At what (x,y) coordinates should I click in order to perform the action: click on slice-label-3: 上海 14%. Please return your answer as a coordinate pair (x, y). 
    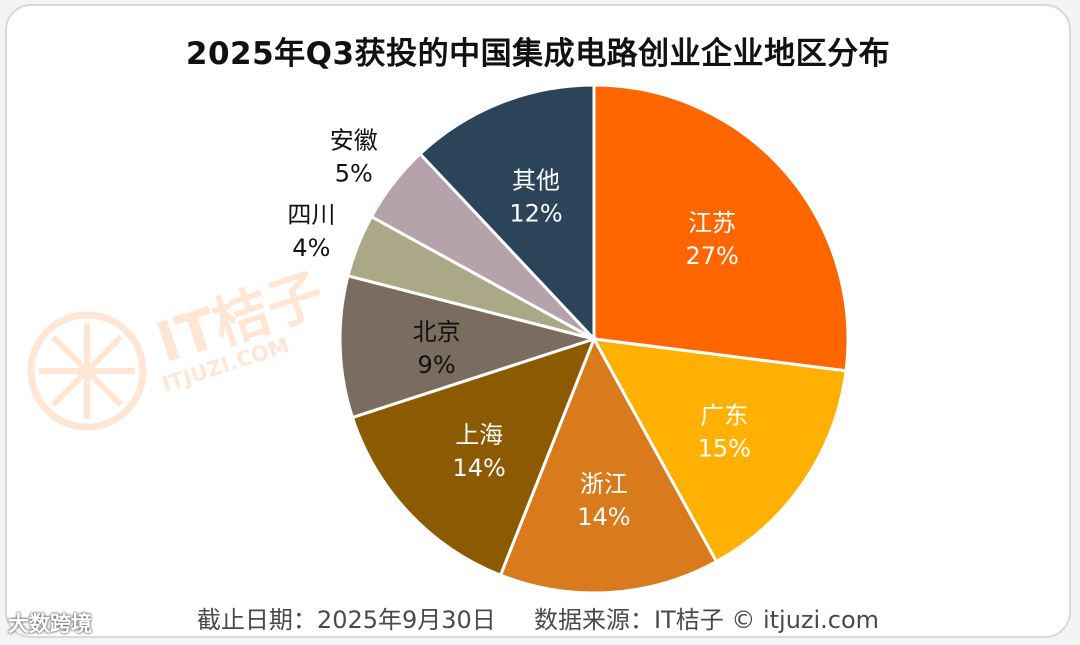
    Looking at the image, I should click on (479, 451).